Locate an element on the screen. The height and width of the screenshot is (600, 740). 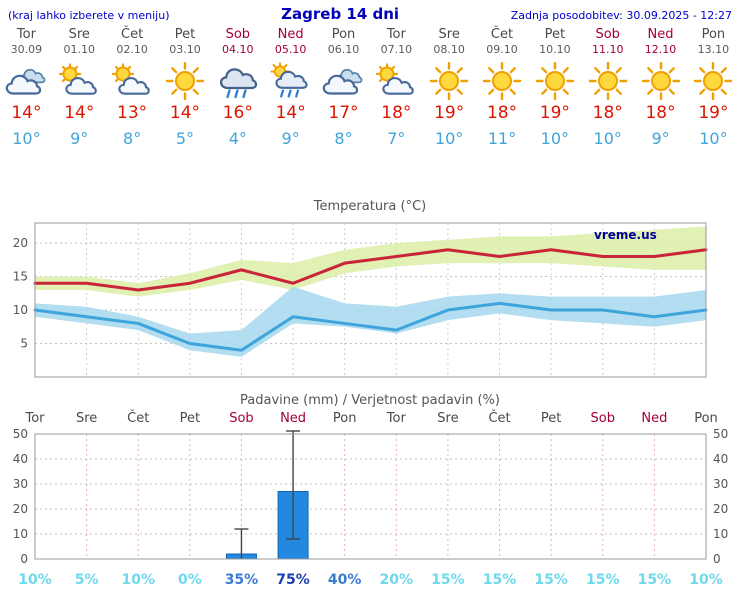
day-date: 30.09 is located at coordinates (26, 49).